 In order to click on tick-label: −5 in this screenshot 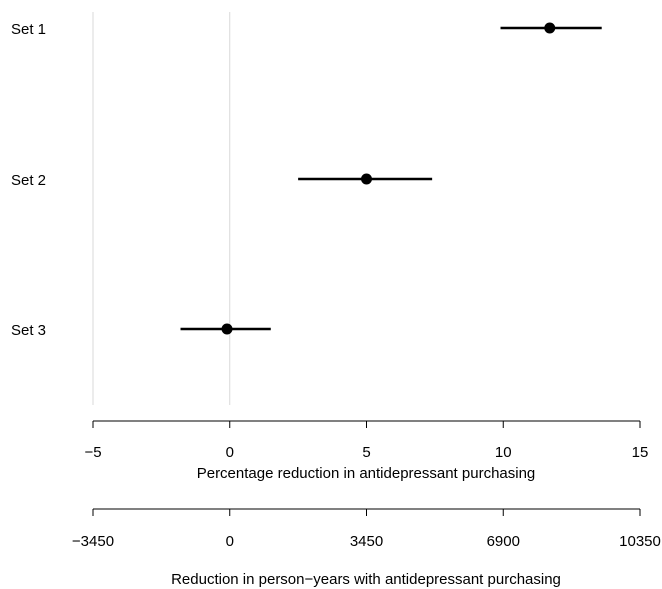, I will do `click(92, 452)`.